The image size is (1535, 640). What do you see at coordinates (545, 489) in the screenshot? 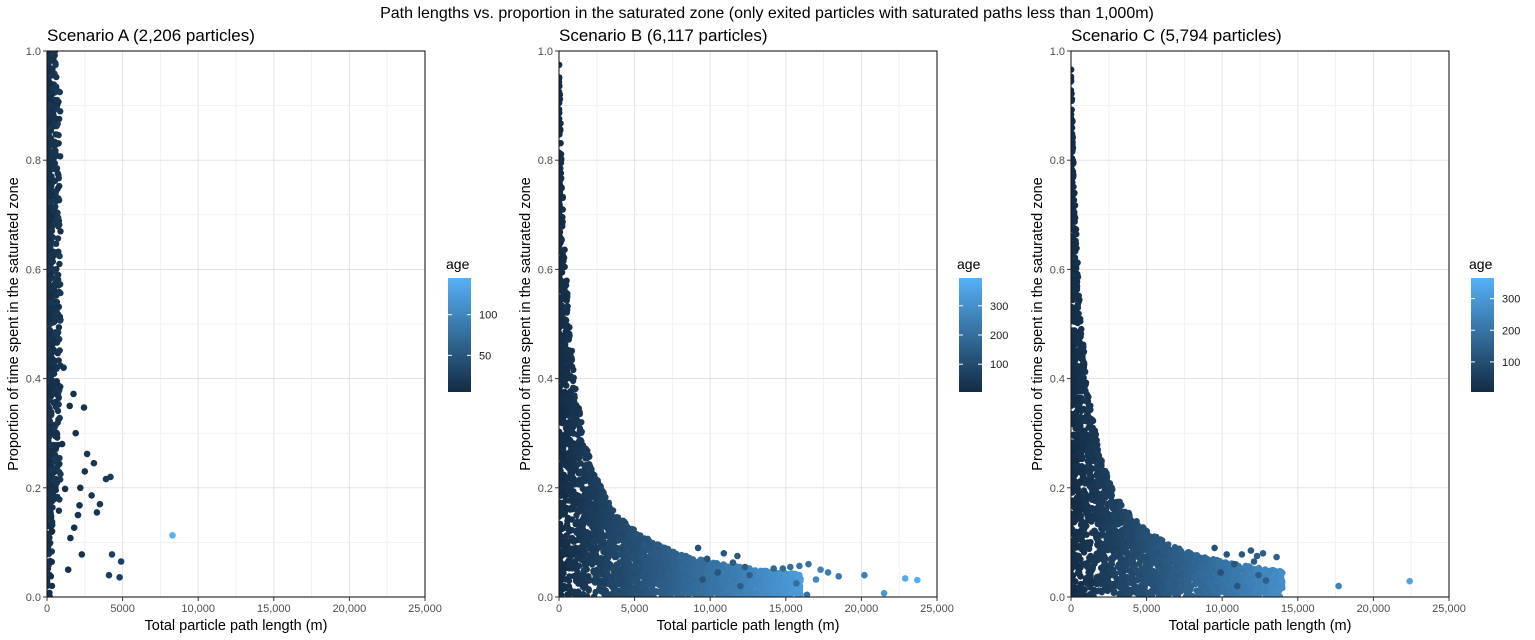
I see `y-tick-label: 0.2` at bounding box center [545, 489].